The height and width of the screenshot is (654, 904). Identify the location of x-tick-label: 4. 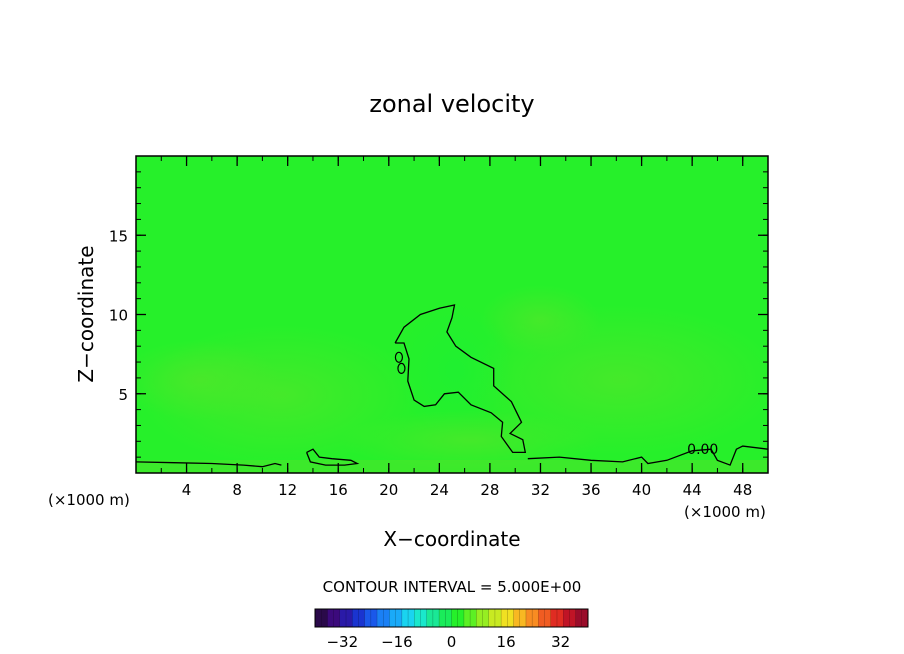
(187, 490).